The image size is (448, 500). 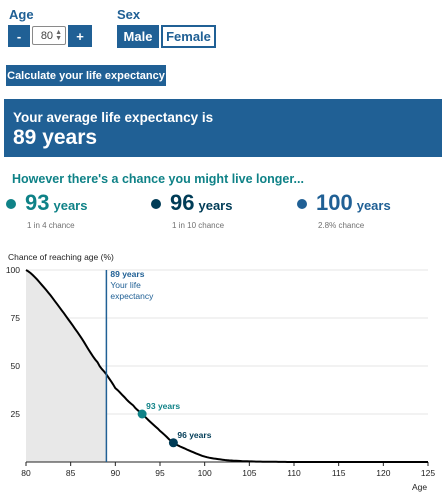 I want to click on sex-male-button: Male, so click(x=138, y=36).